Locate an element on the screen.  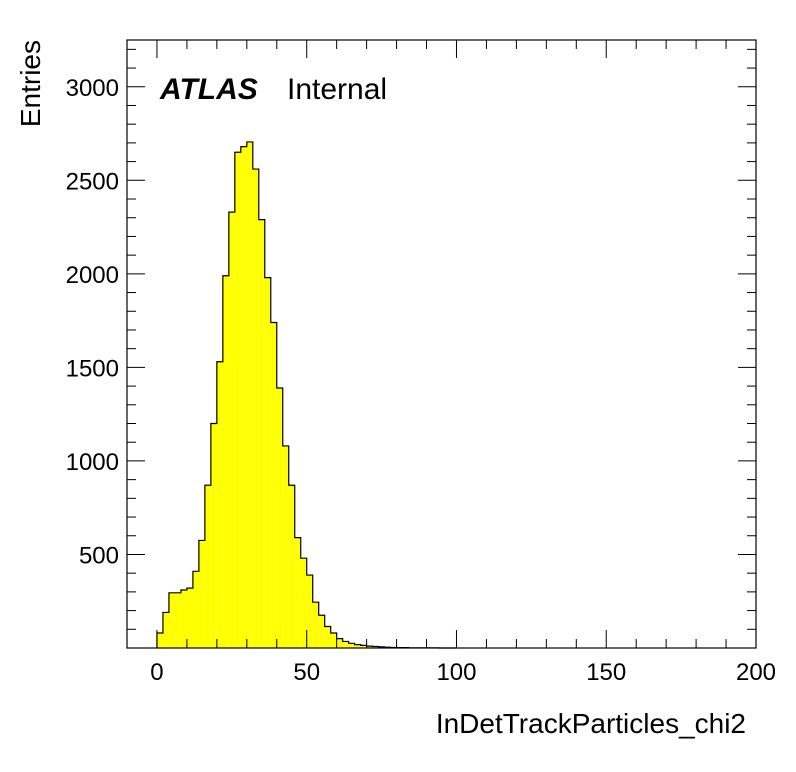
atlas-label: ATLAS is located at coordinates (208, 89).